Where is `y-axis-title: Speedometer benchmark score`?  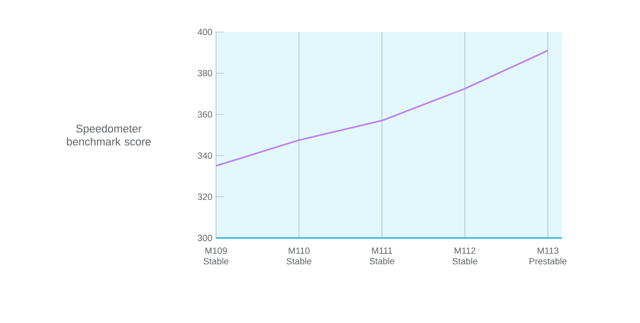 y-axis-title: Speedometer benchmark score is located at coordinates (108, 135).